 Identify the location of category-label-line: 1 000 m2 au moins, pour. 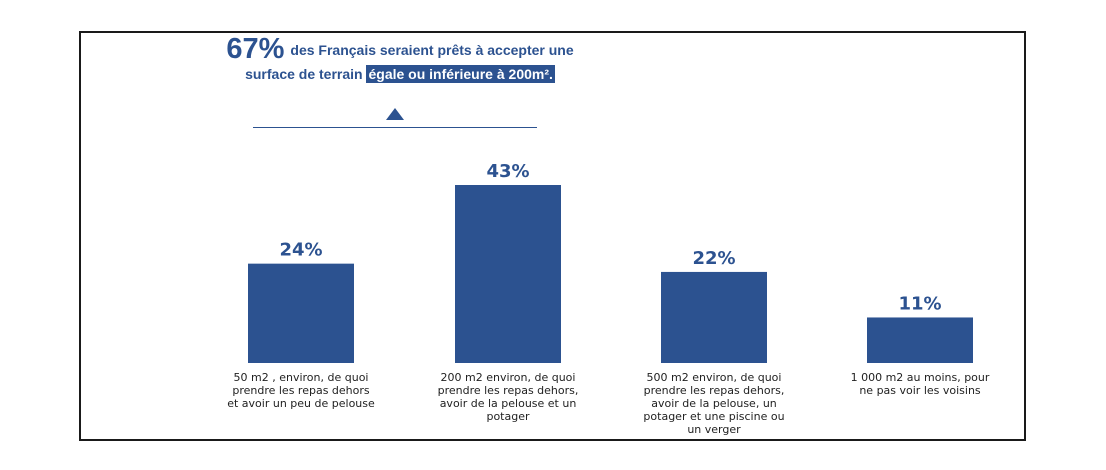
(920, 377).